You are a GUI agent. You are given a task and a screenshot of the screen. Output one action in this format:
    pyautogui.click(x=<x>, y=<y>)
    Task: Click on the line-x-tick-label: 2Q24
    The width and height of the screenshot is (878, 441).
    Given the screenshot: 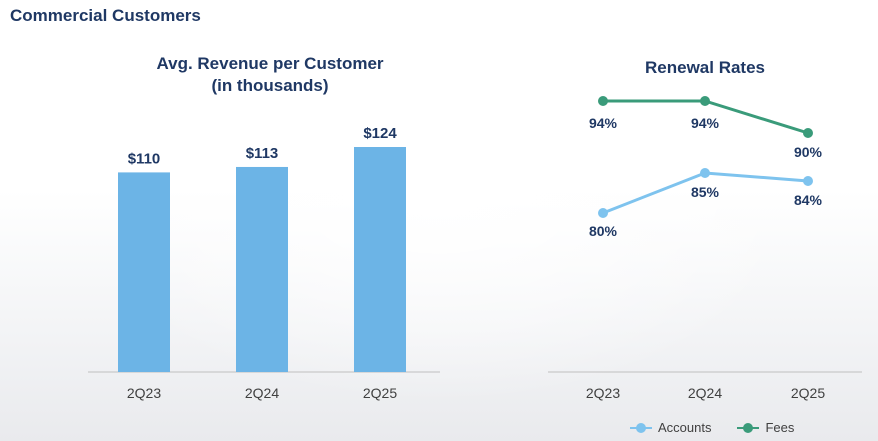 What is the action you would take?
    pyautogui.click(x=705, y=393)
    